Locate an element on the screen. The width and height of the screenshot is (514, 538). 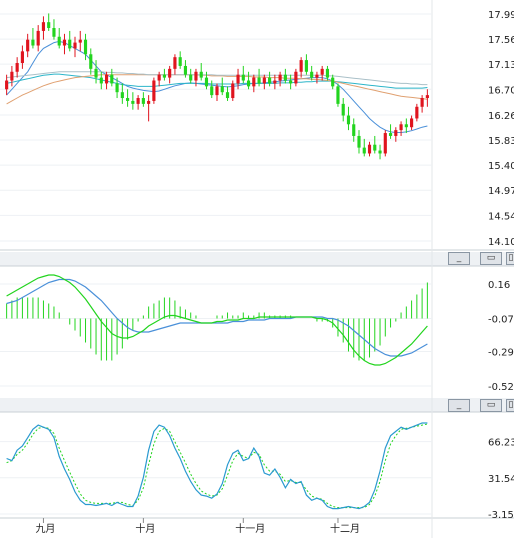
price-panel-minimize-button: _ is located at coordinates (459, 258).